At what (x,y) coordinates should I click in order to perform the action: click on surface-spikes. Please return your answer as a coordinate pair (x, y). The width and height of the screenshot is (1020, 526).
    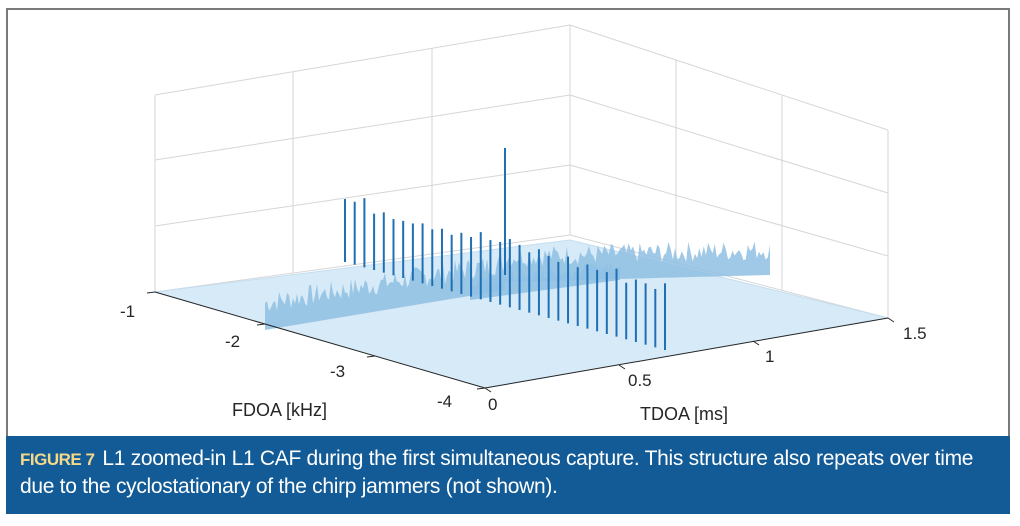
    Looking at the image, I should click on (505, 249).